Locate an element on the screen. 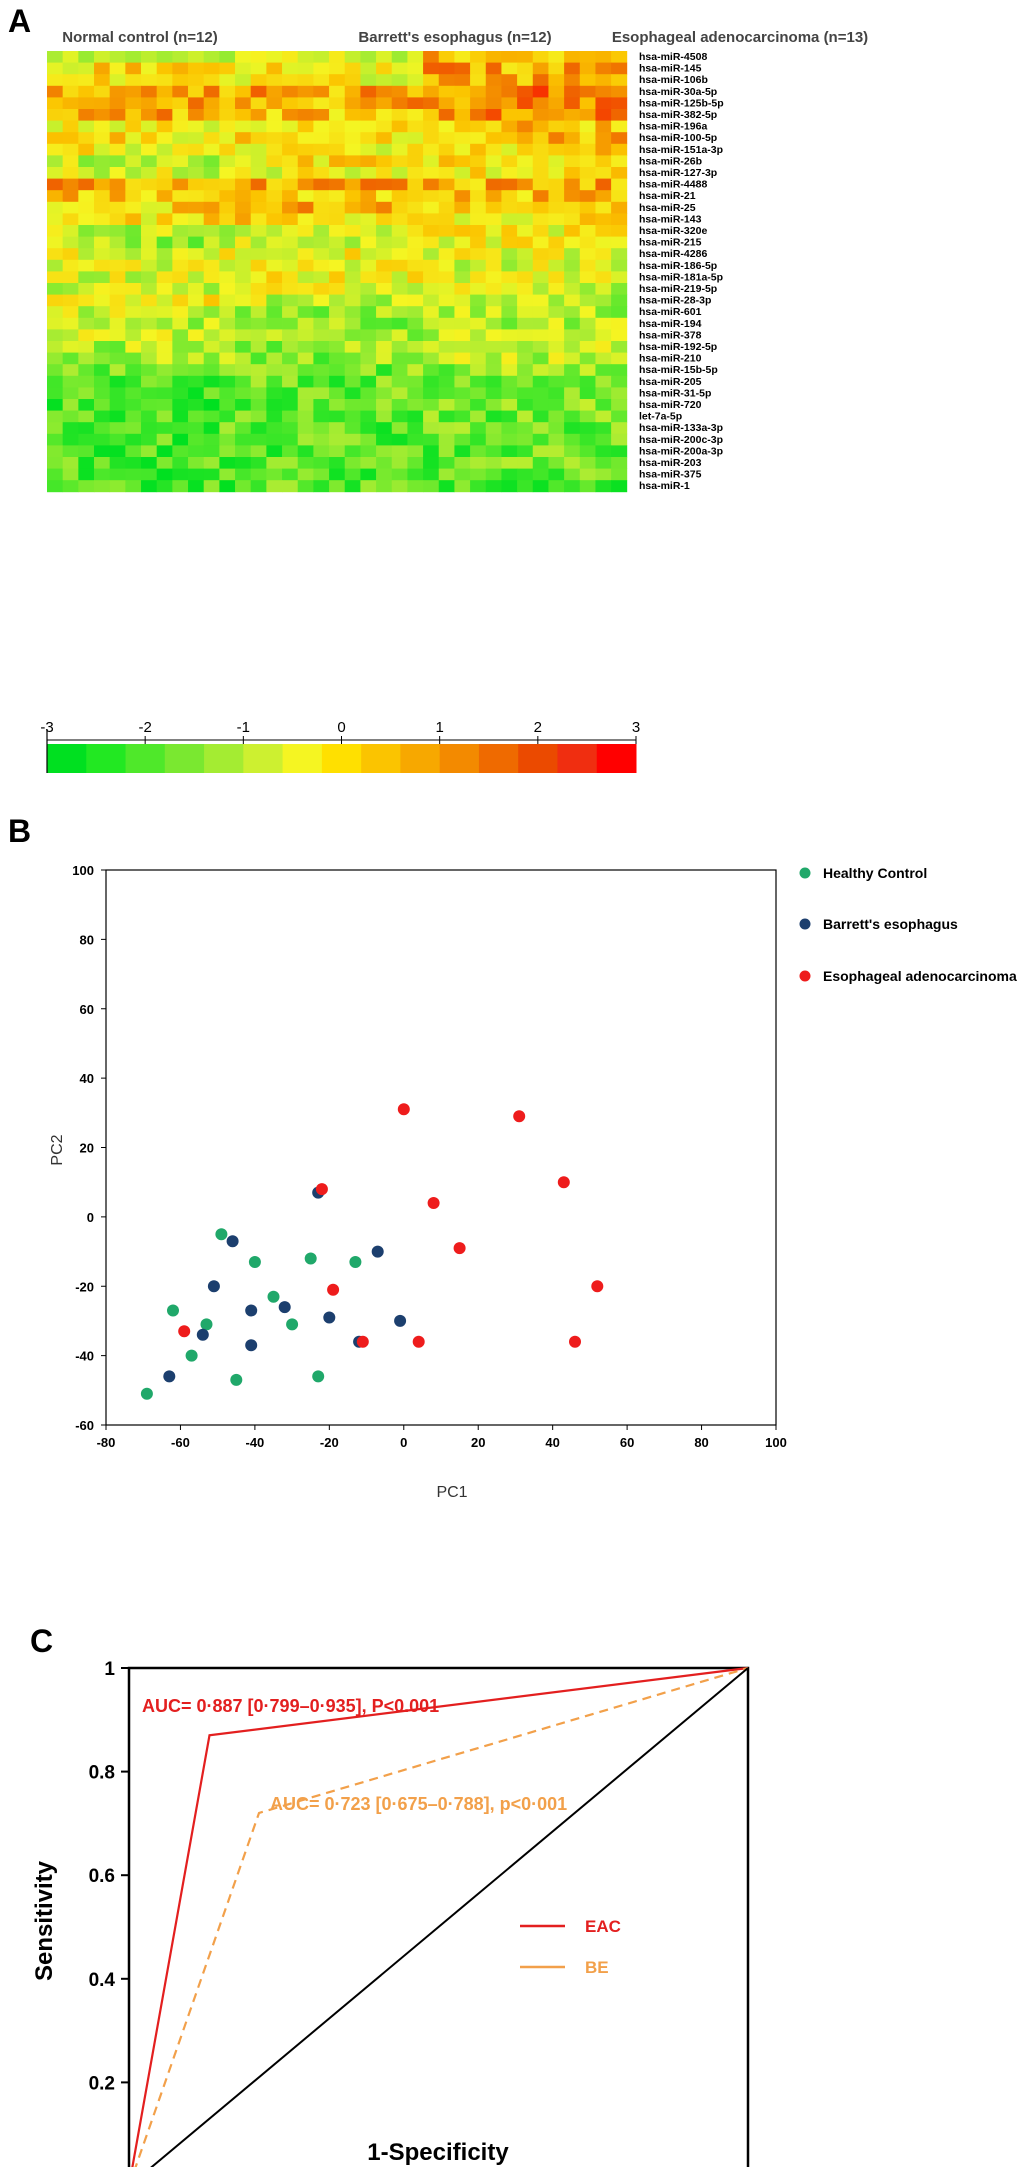 The image size is (1020, 2167). row-label: hsa-miR-127-3p is located at coordinates (678, 173).